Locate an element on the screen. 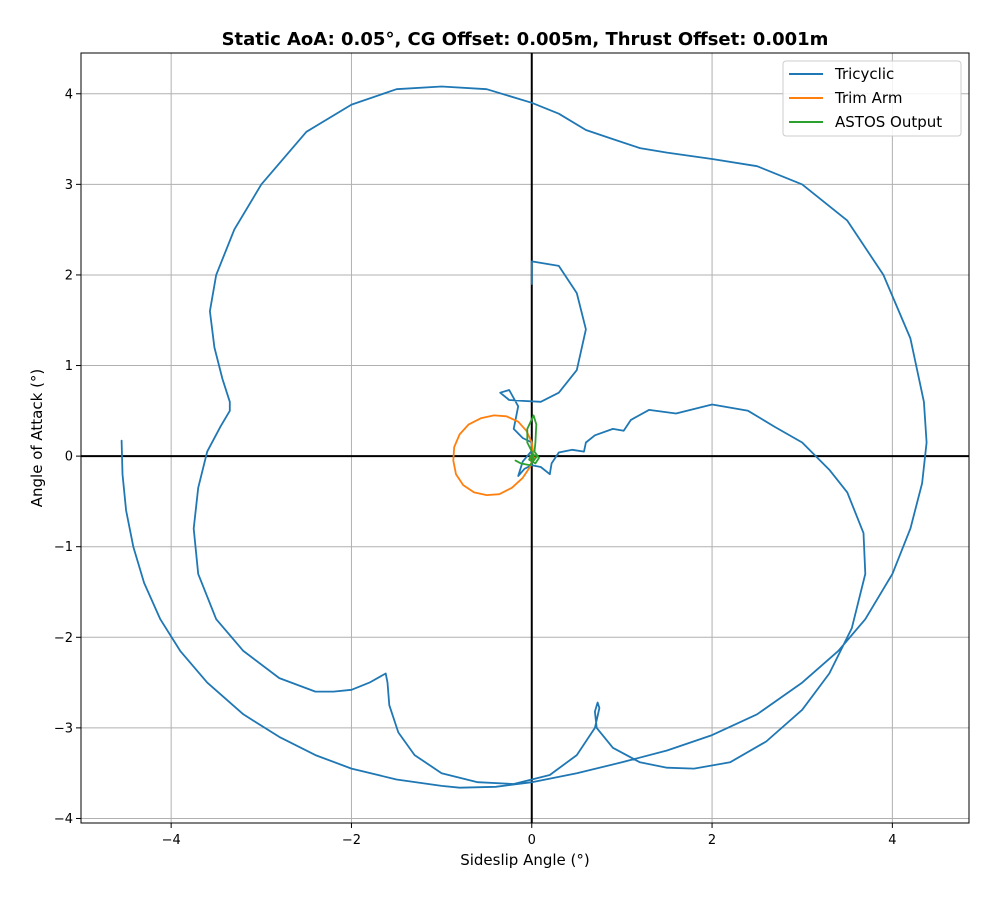 This screenshot has height=897, width=999. y-tick-label: −3 is located at coordinates (63, 728).